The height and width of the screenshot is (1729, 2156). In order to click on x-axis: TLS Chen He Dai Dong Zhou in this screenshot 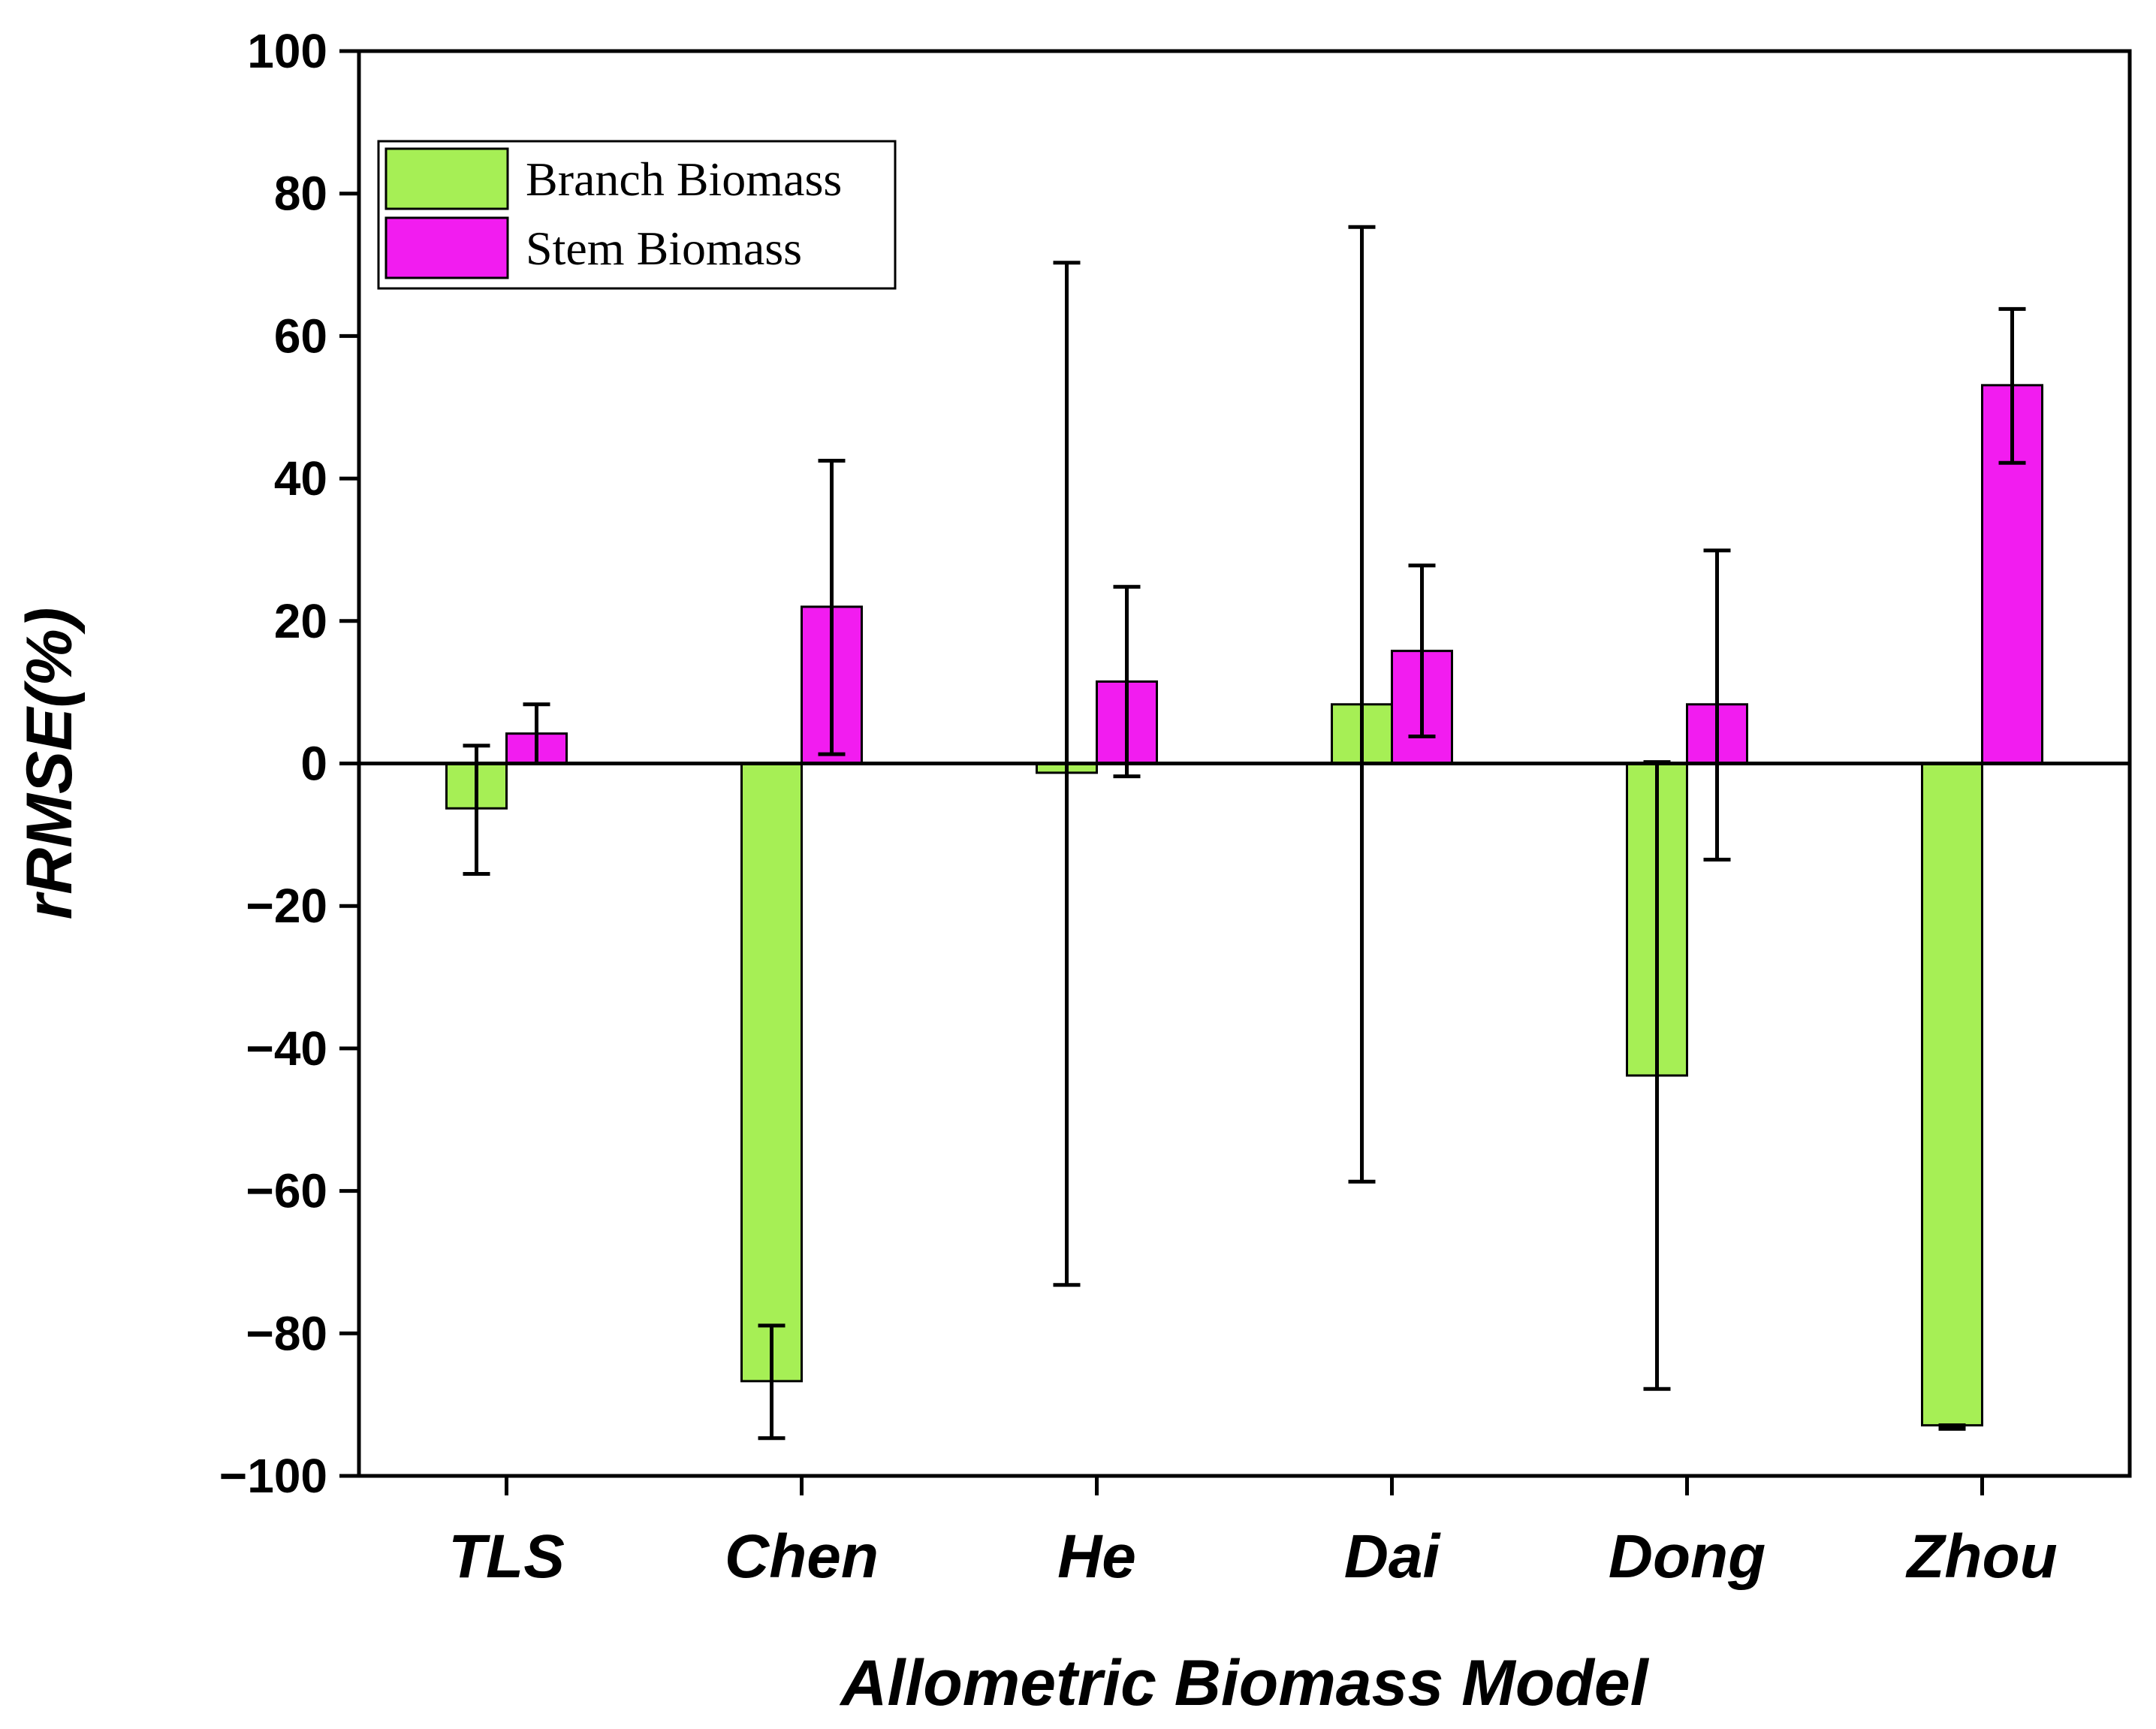, I will do `click(1253, 1533)`.